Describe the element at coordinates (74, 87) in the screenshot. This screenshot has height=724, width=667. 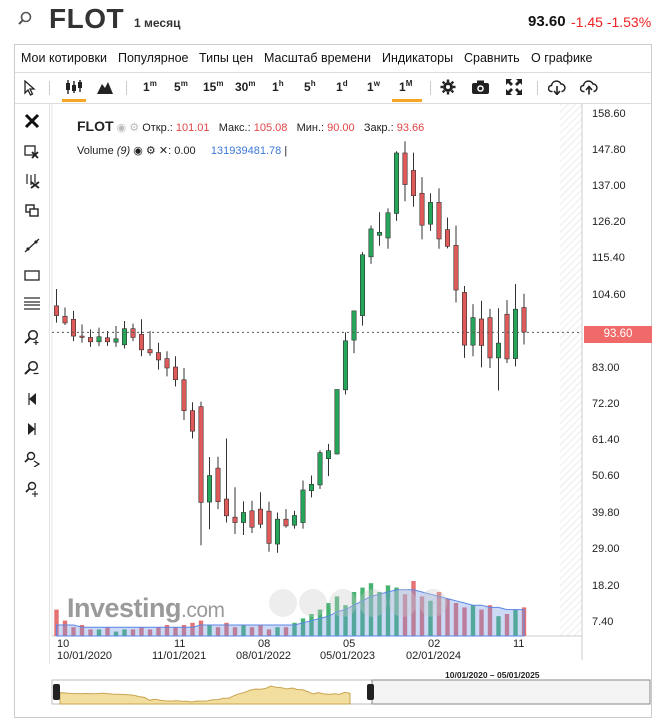
I see `candlestick-icon` at that location.